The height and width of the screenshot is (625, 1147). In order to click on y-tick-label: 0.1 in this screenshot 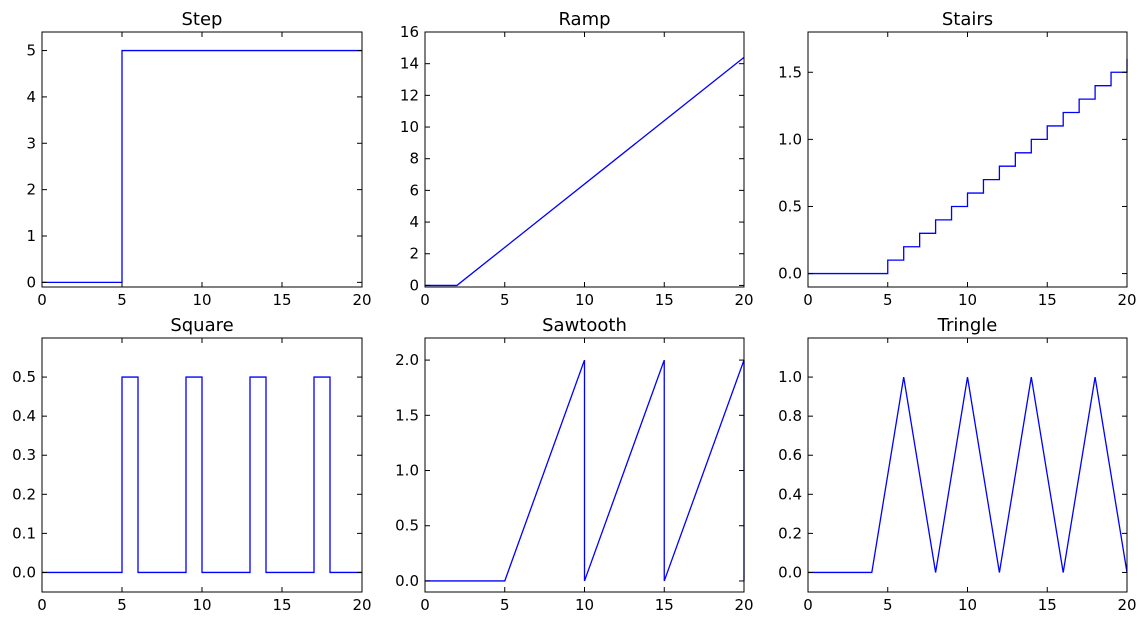, I will do `click(24, 533)`.